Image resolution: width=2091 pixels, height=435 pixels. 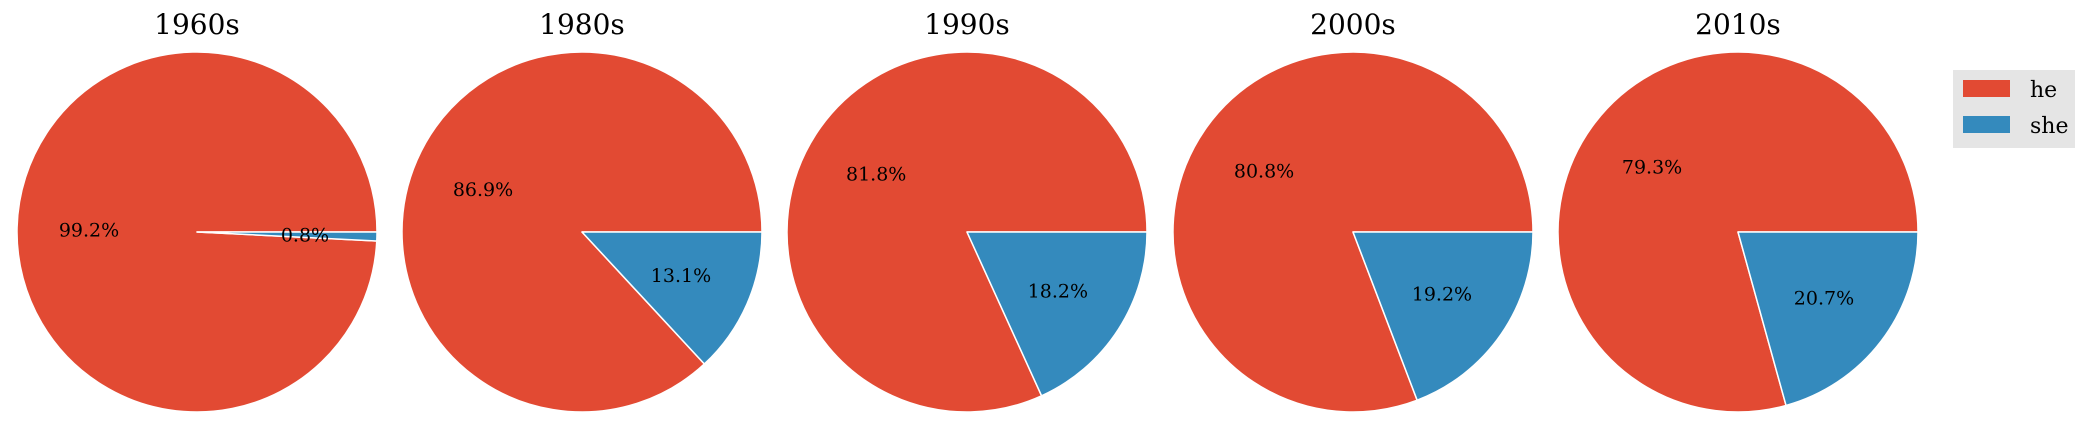 What do you see at coordinates (672, 298) in the screenshot?
I see `slice-she-1980s` at bounding box center [672, 298].